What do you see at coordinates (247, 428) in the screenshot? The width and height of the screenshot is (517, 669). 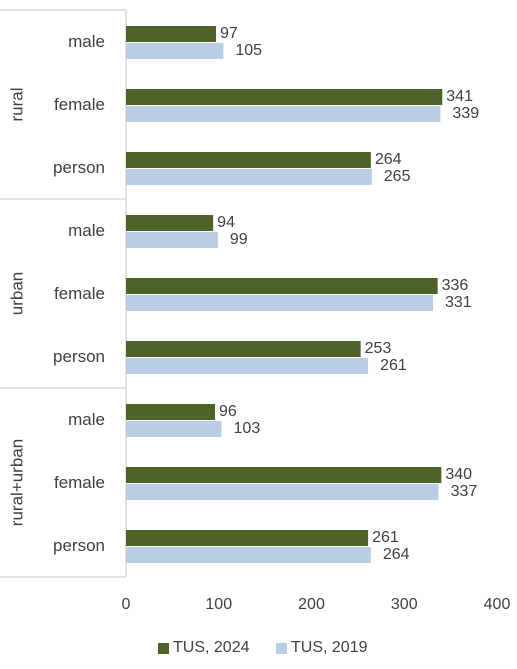 I see `data-label: 103` at bounding box center [247, 428].